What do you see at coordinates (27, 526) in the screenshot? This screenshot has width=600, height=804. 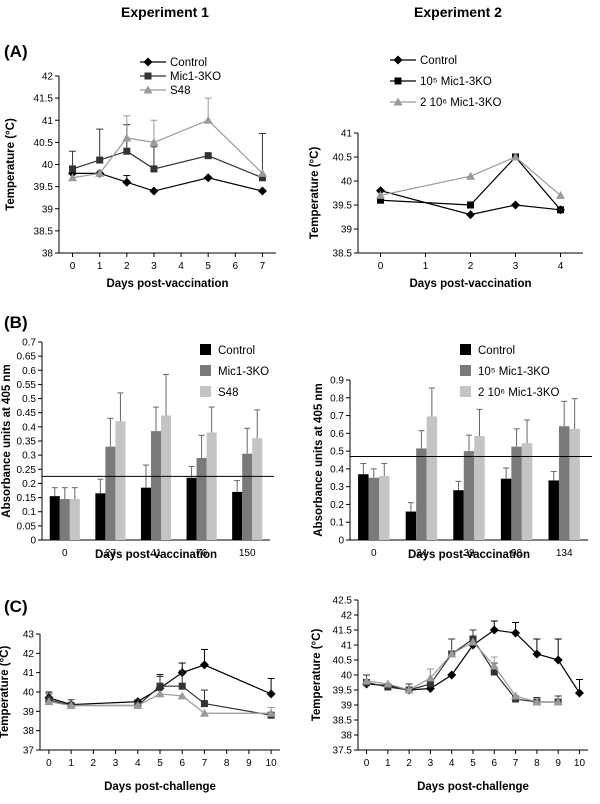 I see `y-tick-label: 0.05` at bounding box center [27, 526].